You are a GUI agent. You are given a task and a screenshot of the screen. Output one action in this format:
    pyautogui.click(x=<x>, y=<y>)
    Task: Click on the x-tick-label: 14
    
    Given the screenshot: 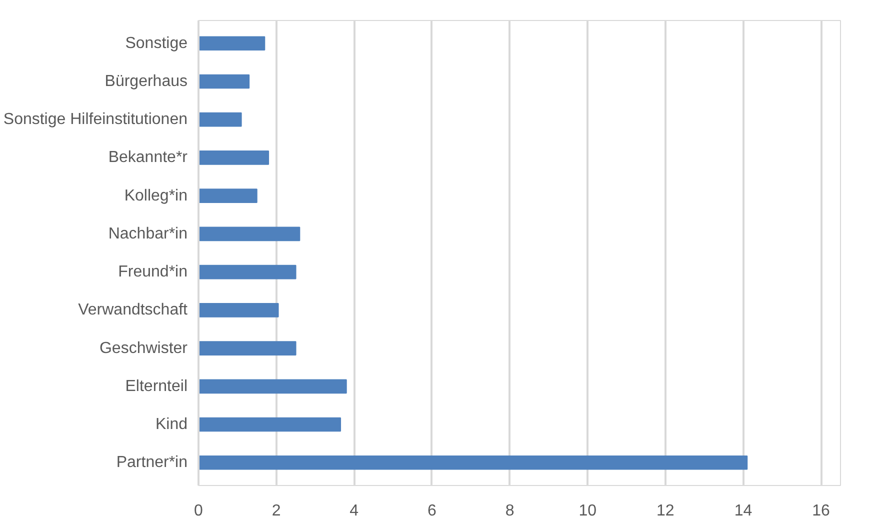 What is the action you would take?
    pyautogui.click(x=743, y=511)
    